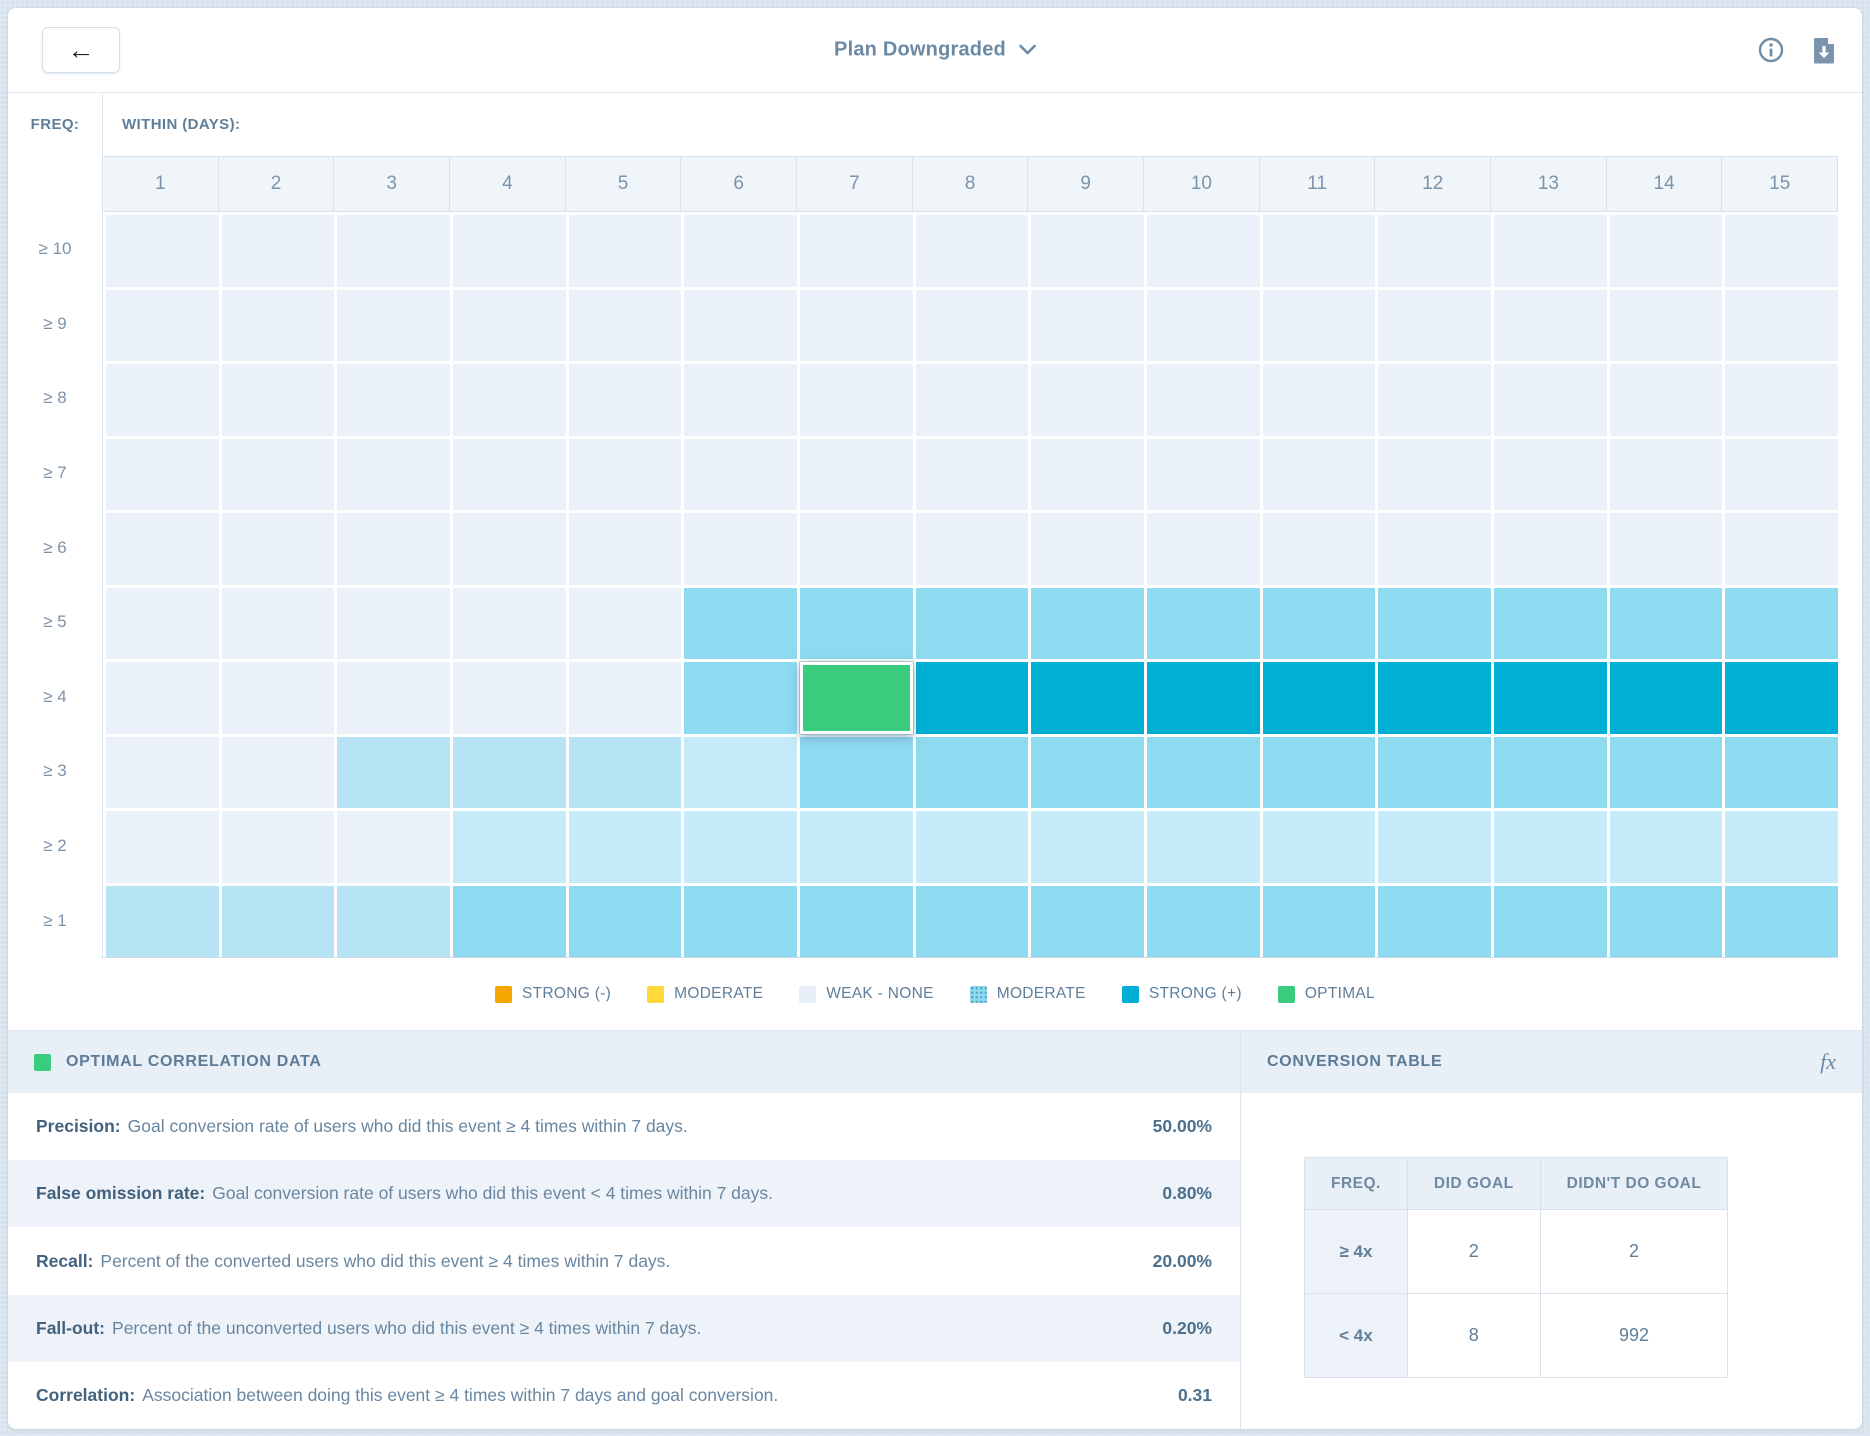  What do you see at coordinates (935, 50) in the screenshot?
I see `event-selector: Plan Downgraded` at bounding box center [935, 50].